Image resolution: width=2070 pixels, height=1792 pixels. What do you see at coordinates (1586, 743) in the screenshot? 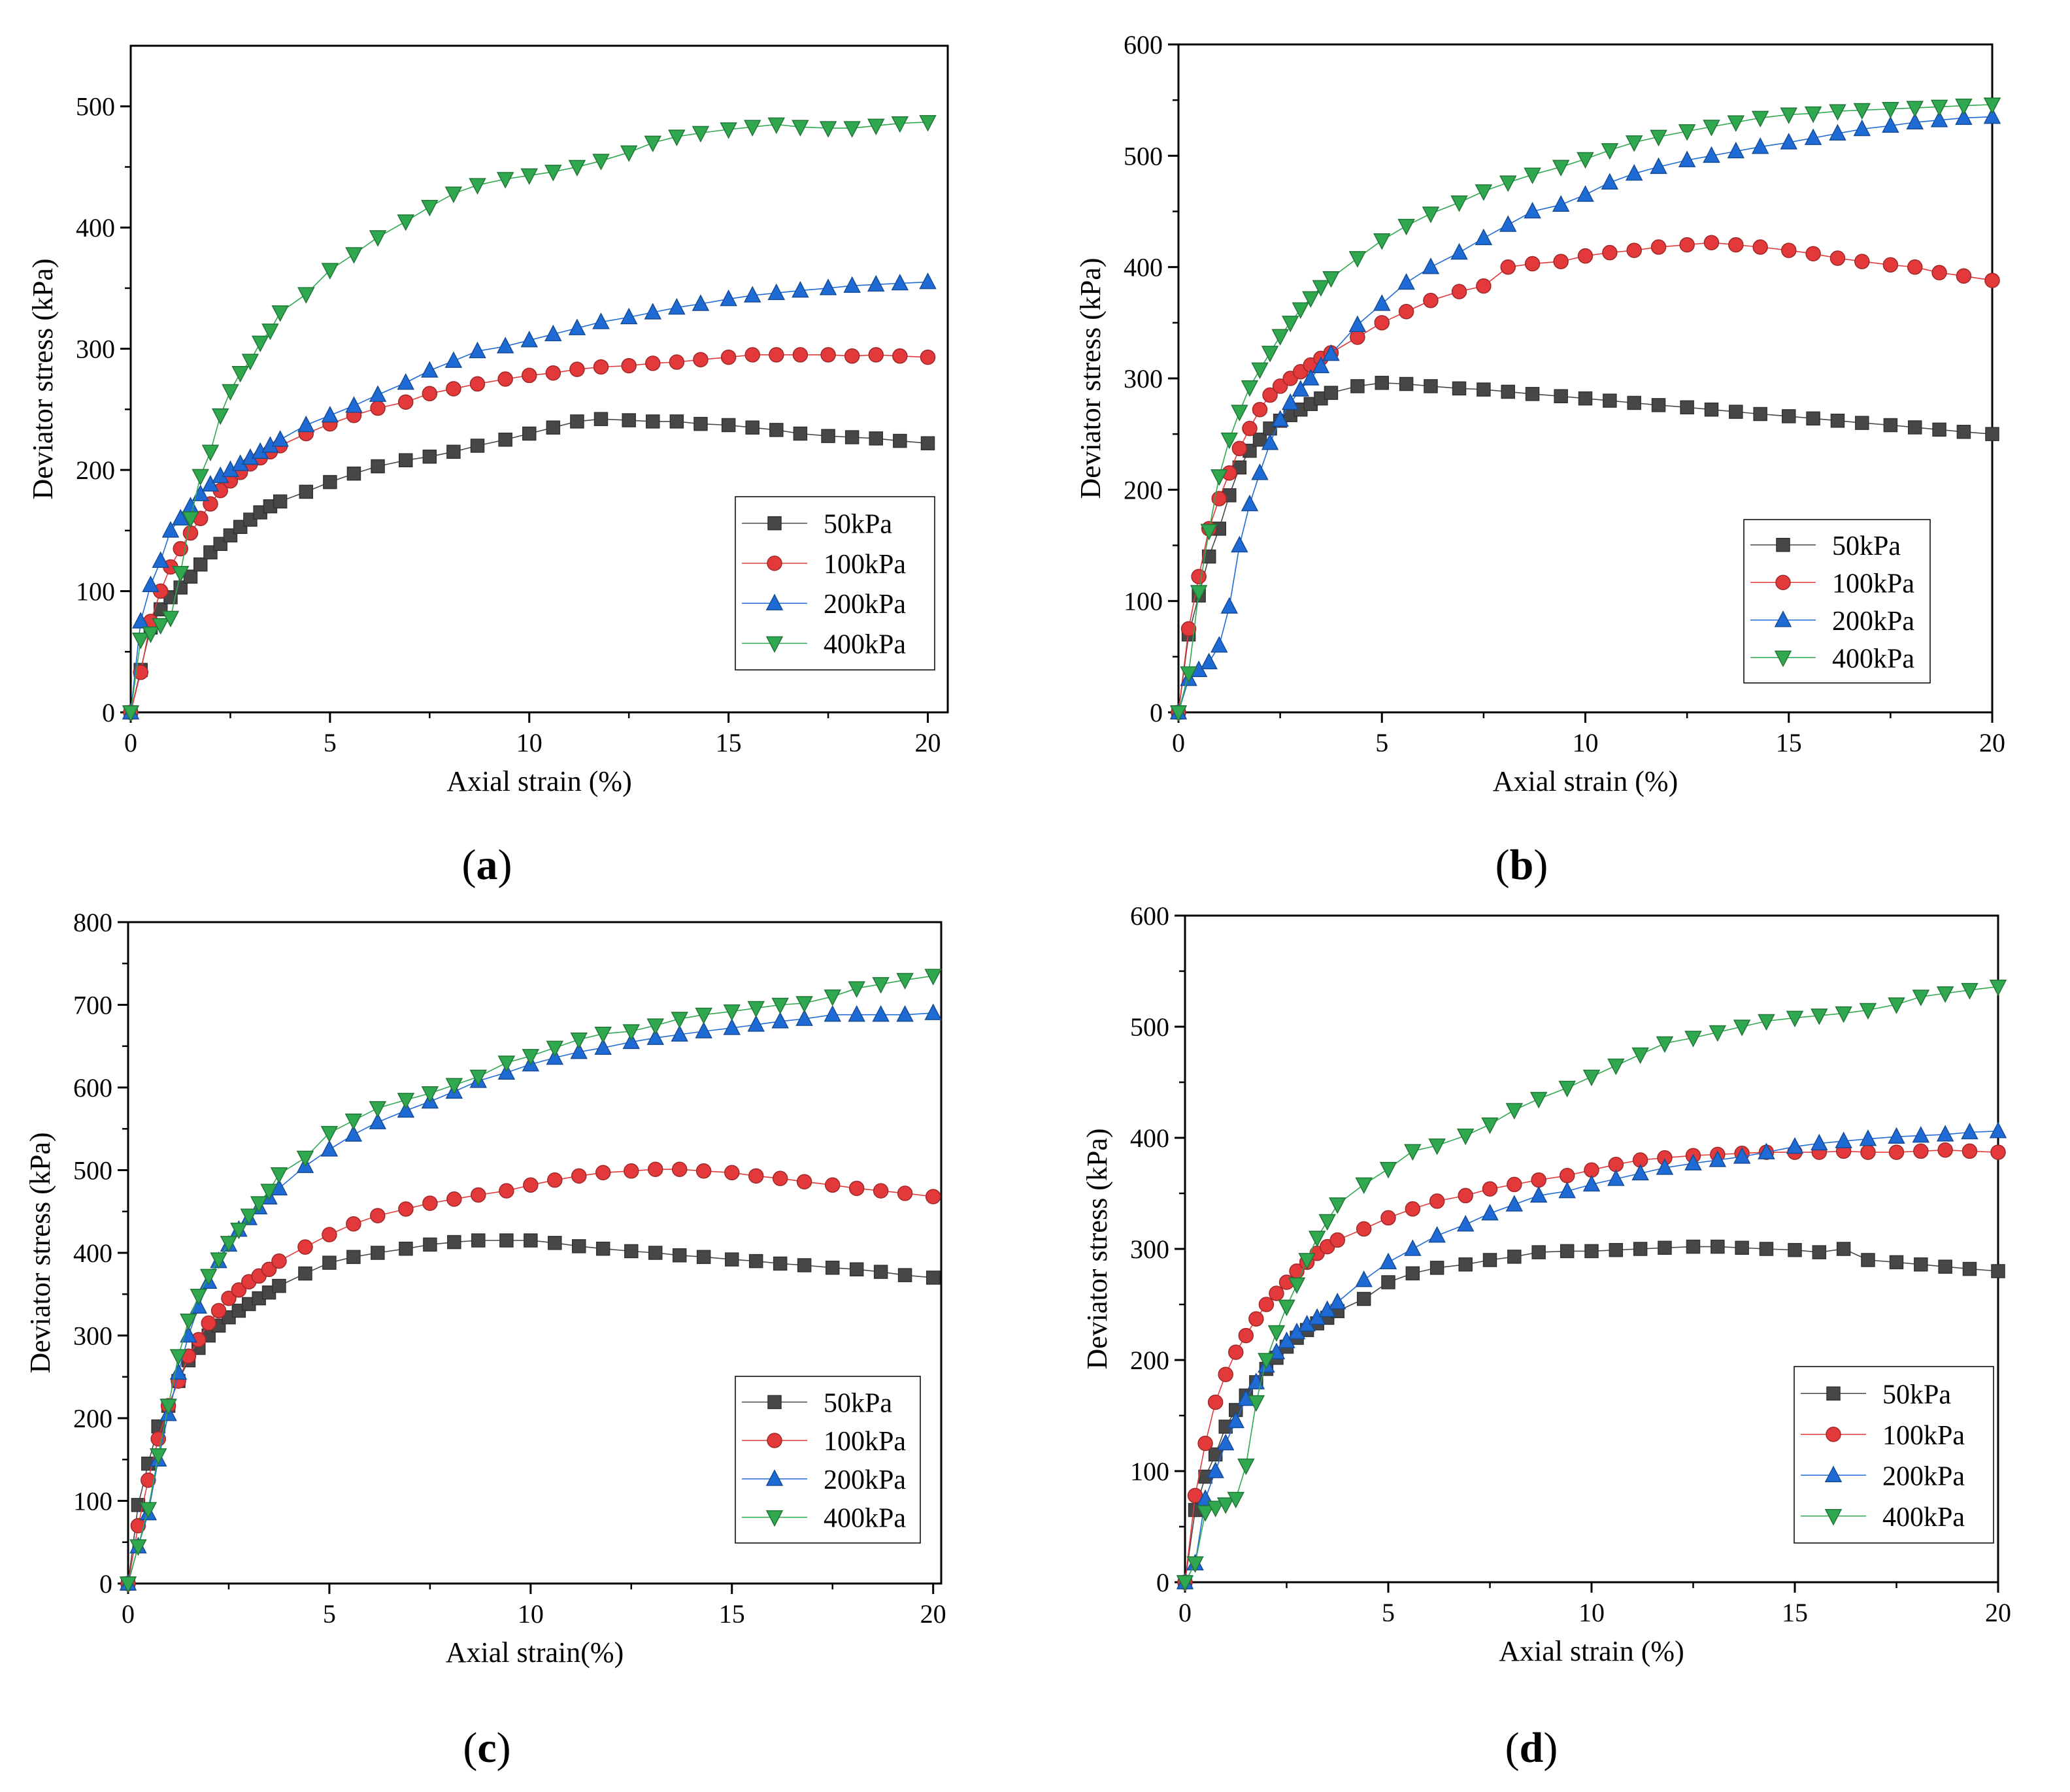
I see `chart-b-x-tick-label: 10` at bounding box center [1586, 743].